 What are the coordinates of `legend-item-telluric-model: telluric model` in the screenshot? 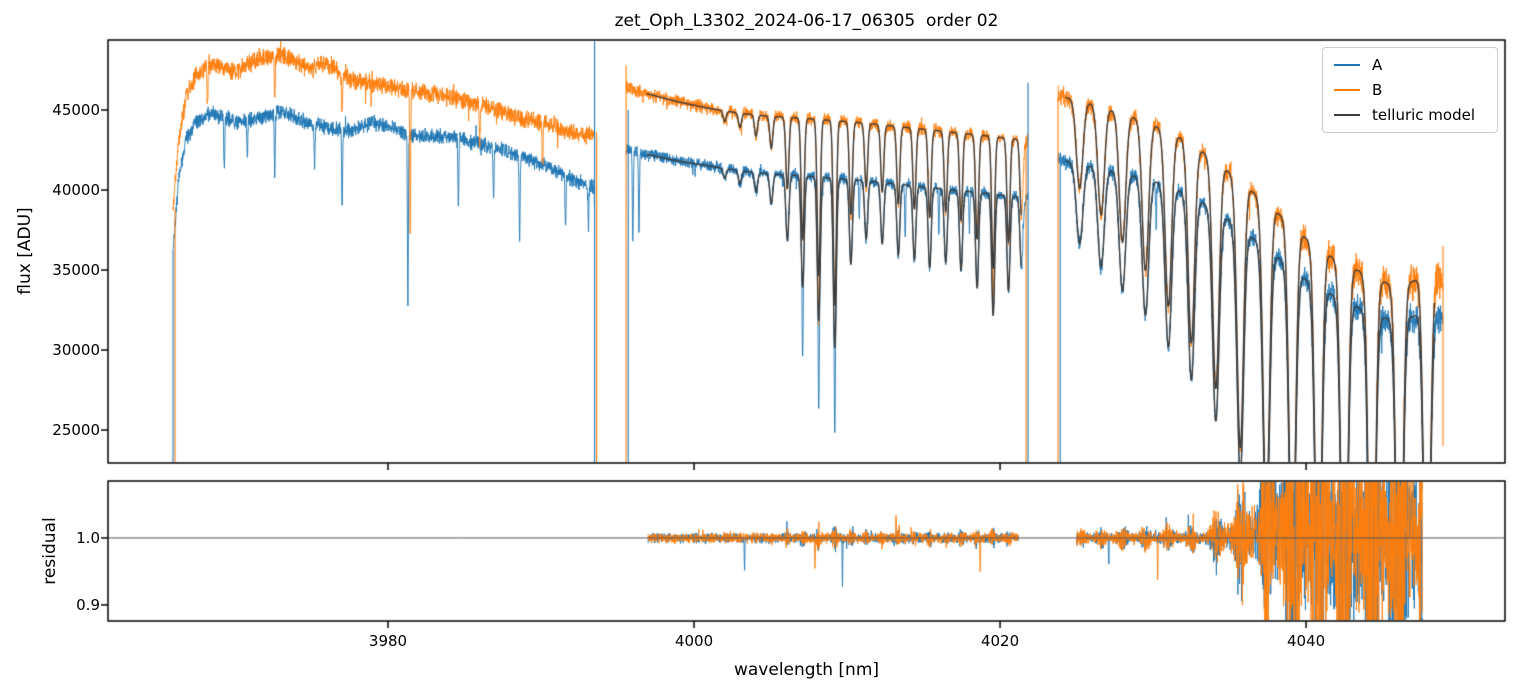 It's located at (1410, 115).